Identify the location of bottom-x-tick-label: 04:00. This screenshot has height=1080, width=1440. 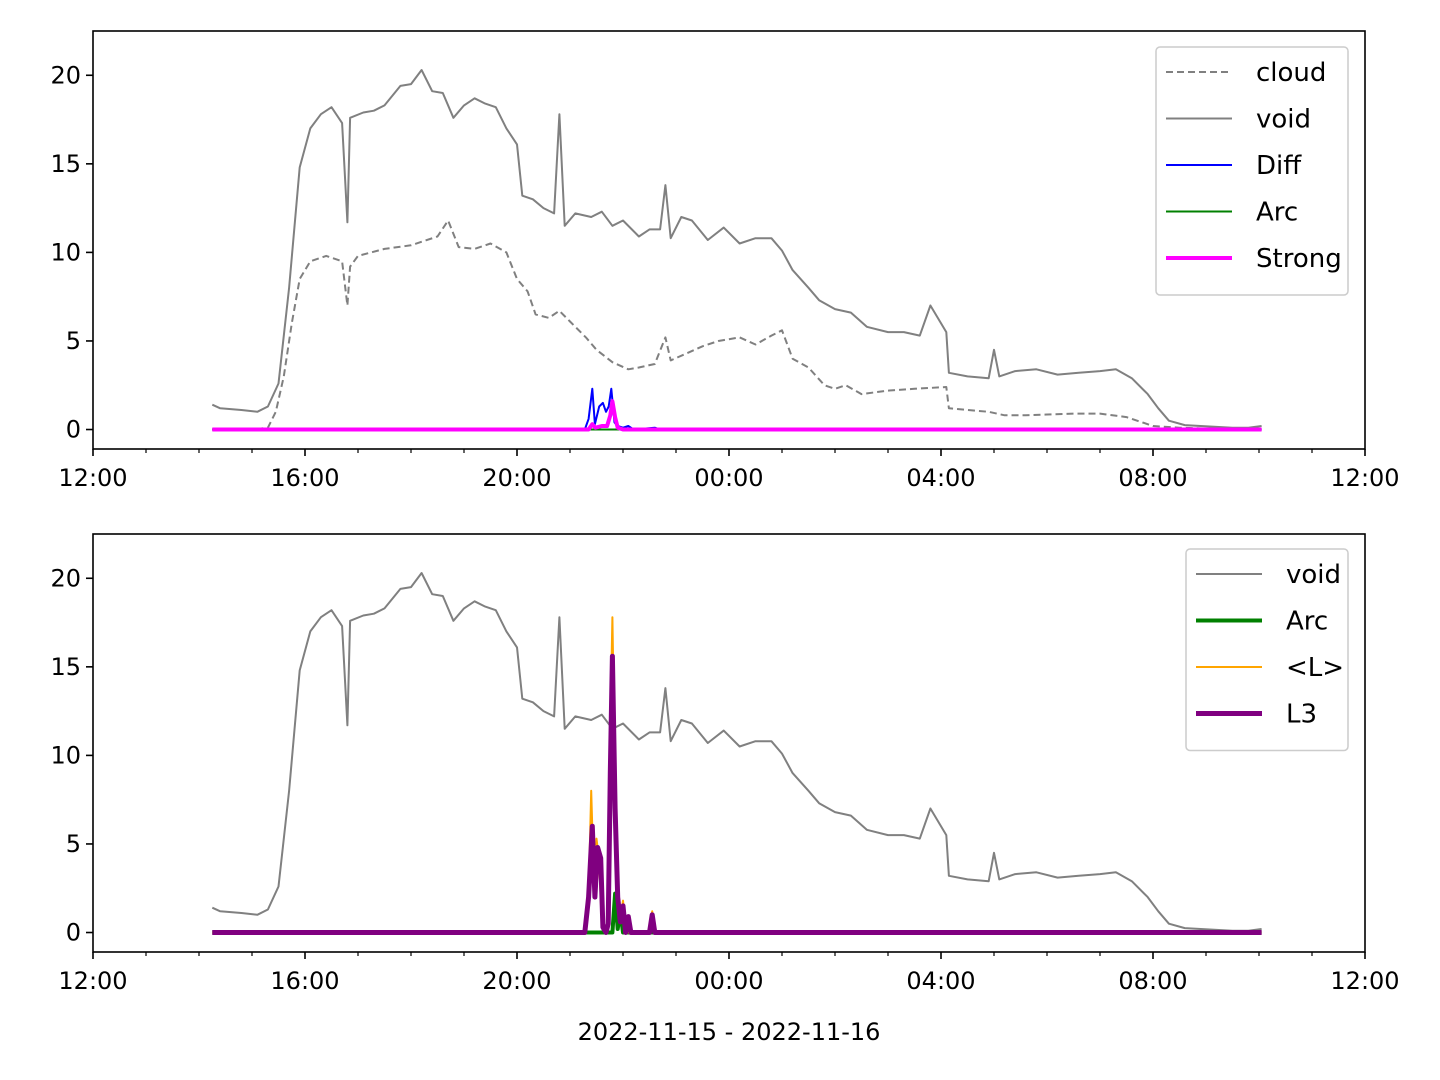
(940, 981).